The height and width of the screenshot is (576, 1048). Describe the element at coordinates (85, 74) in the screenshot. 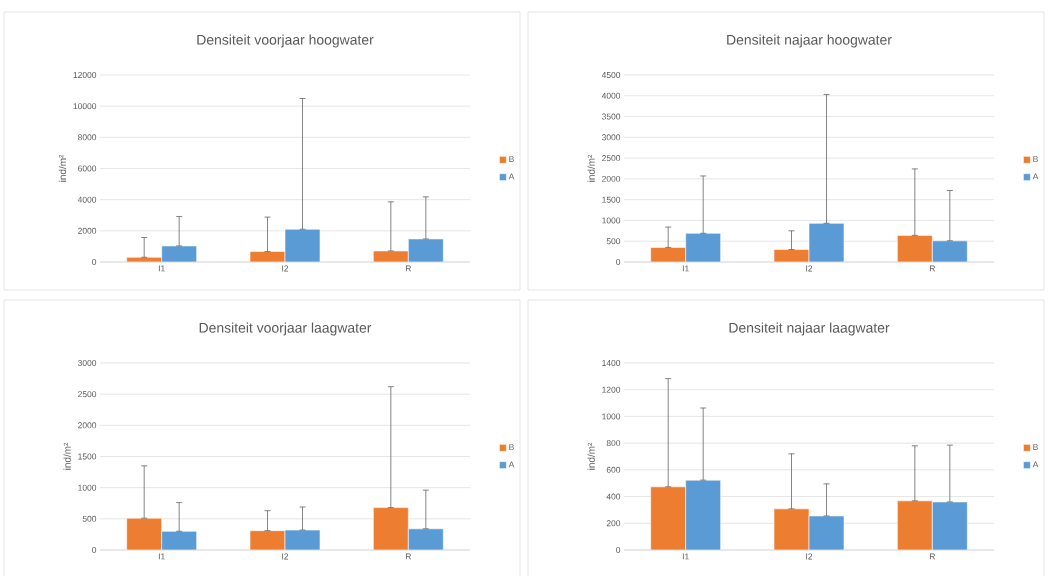

I see `y-tick-label: 12000` at that location.